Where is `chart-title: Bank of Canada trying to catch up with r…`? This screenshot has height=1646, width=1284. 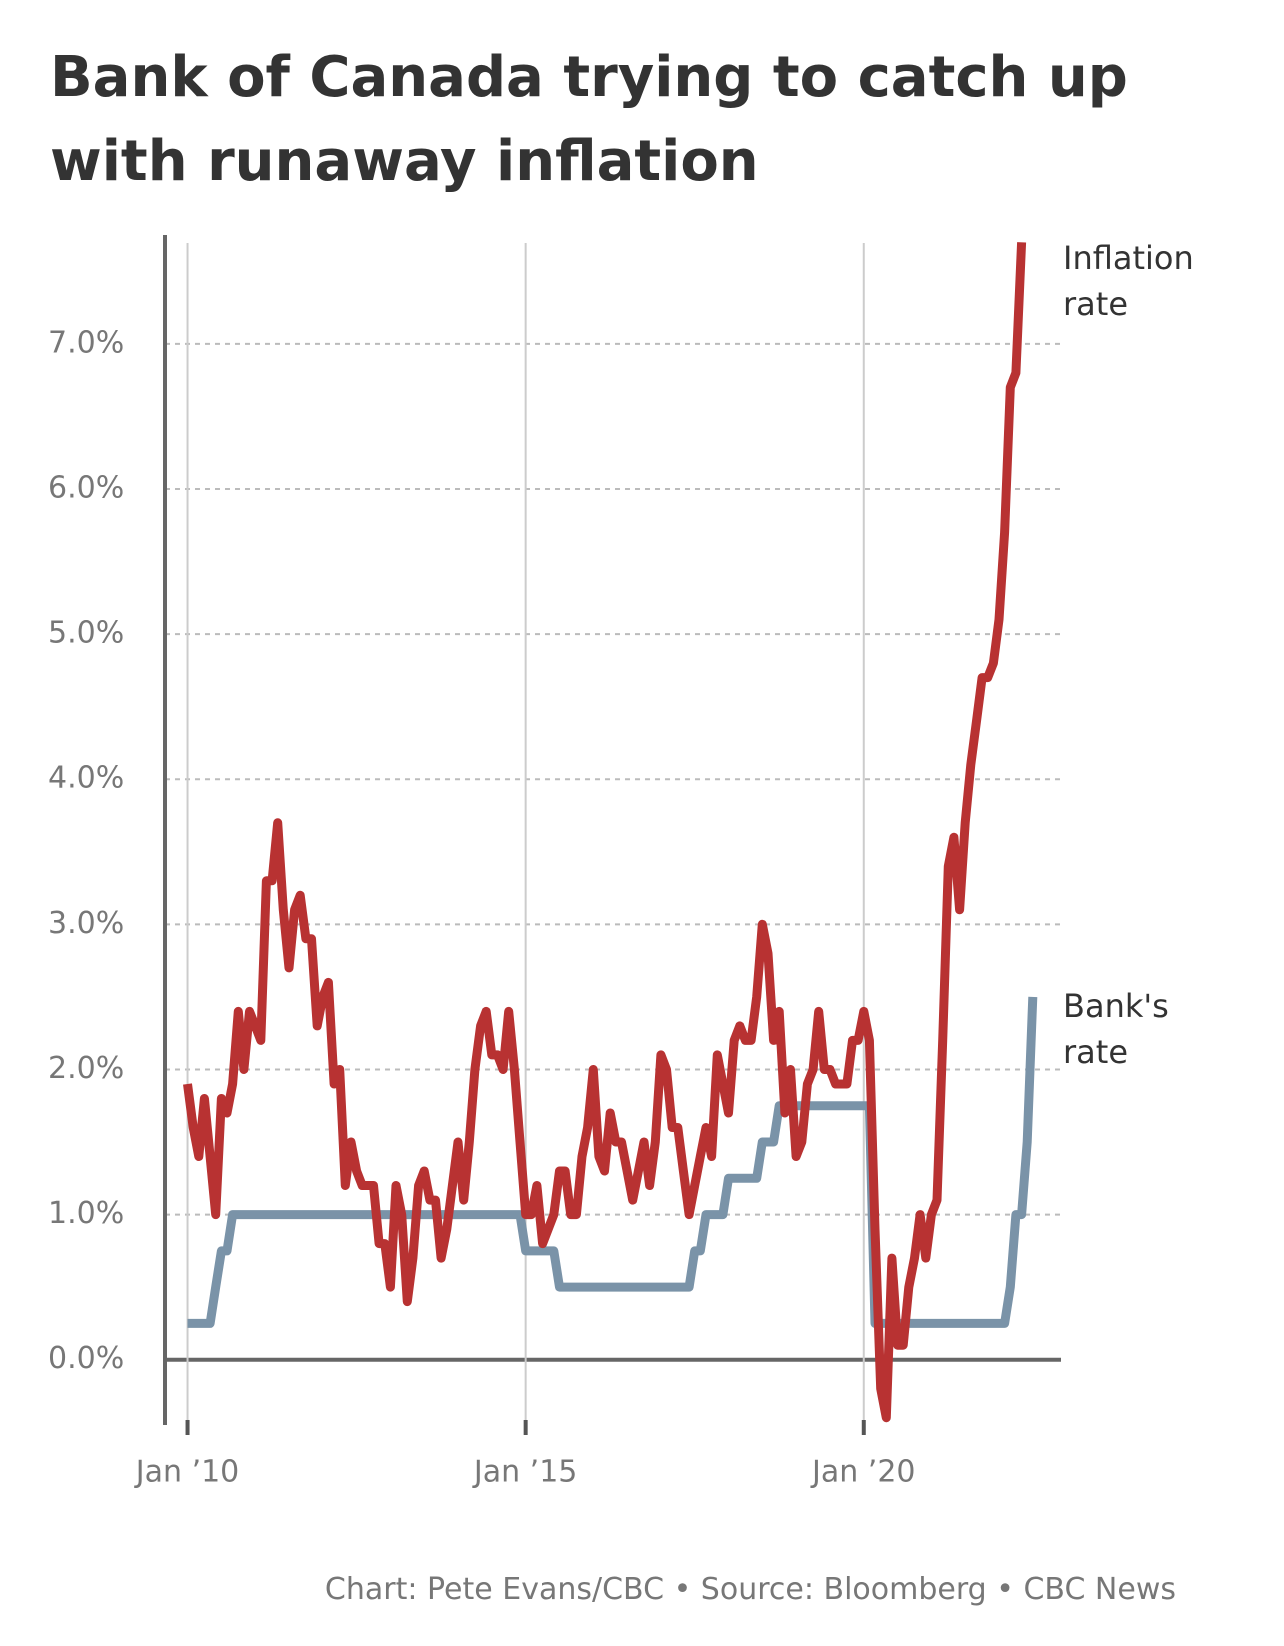
chart-title: Bank of Canada trying to catch up with r… is located at coordinates (589, 119).